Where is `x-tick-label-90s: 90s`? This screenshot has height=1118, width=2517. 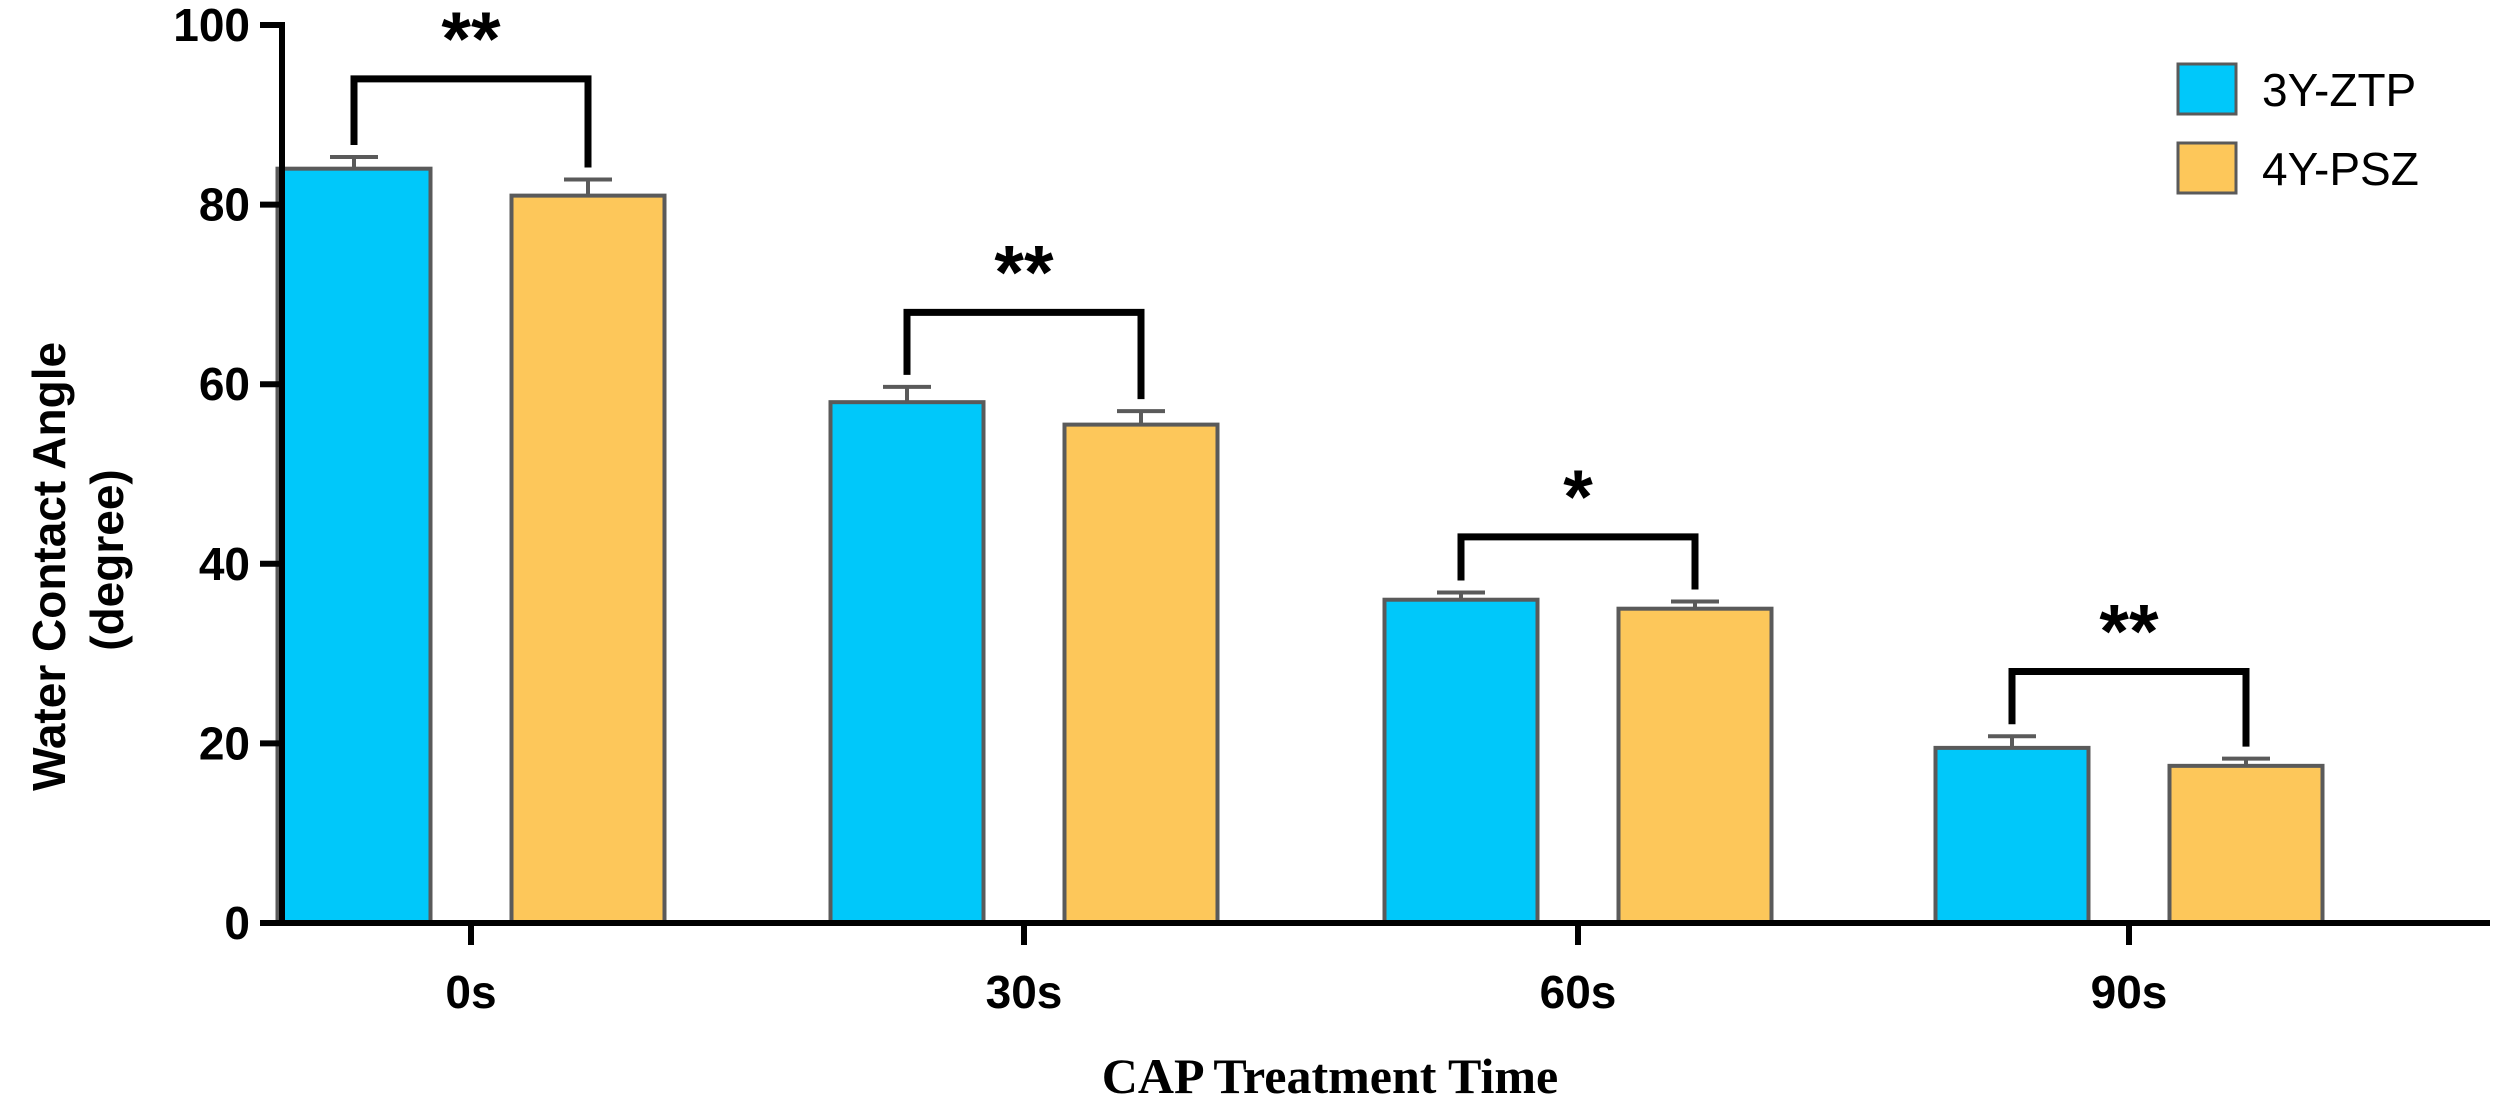 x-tick-label-90s: 90s is located at coordinates (2129, 992).